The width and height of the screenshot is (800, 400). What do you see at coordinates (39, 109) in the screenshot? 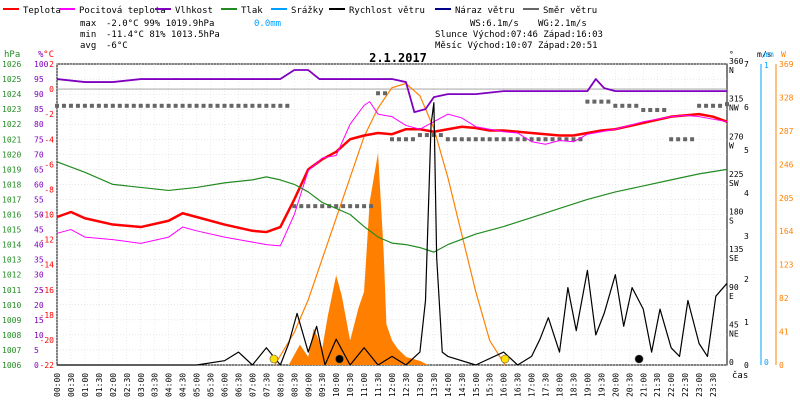
I see `tick-percent-3: 85` at bounding box center [39, 109].